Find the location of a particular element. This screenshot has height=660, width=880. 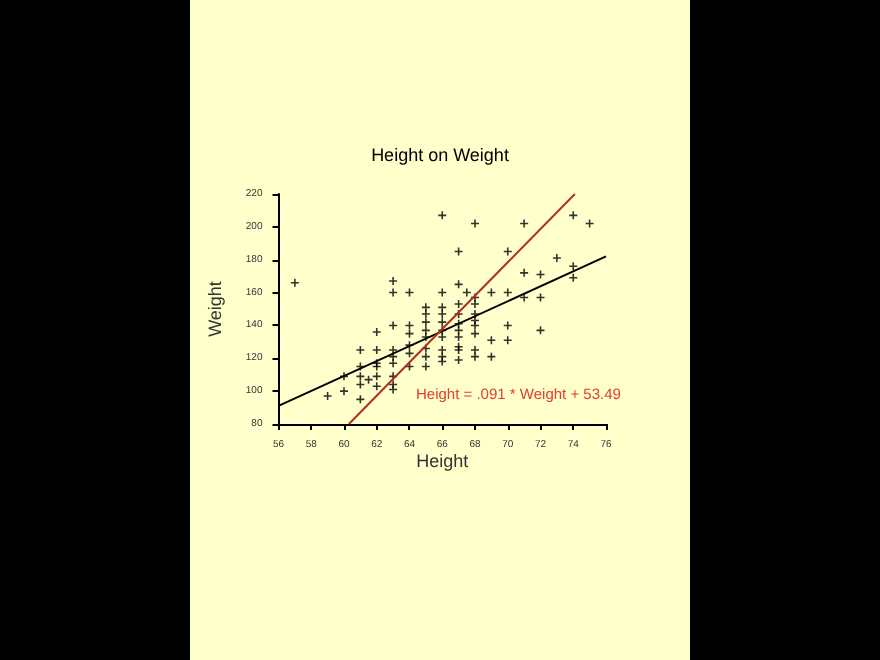

y-axis-title: Weight is located at coordinates (215, 308).